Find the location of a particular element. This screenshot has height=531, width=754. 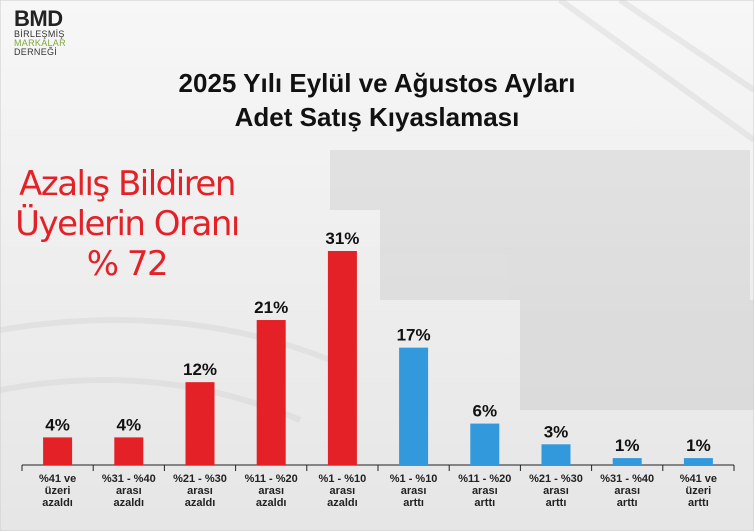

category-label-4: %11 - %20 arası azaldı is located at coordinates (271, 491).